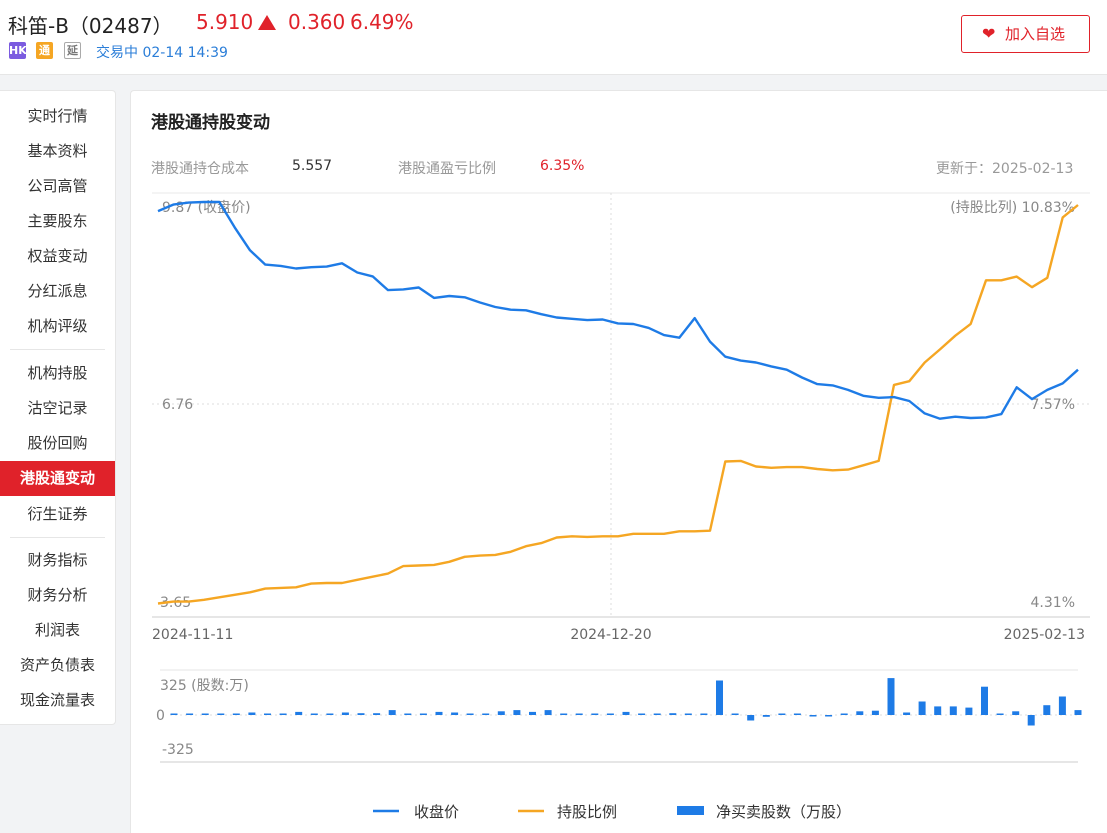 The image size is (1107, 833). I want to click on x-label-mid: 2024-12-20, so click(610, 635).